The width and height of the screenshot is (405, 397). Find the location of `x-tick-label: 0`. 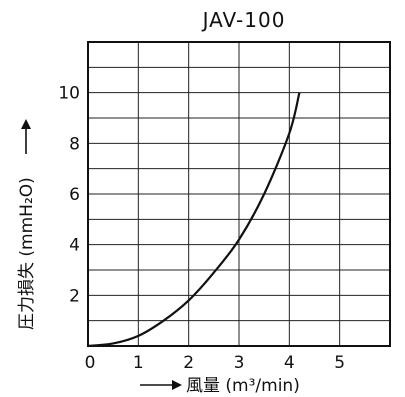

x-tick-label: 0 is located at coordinates (90, 363).